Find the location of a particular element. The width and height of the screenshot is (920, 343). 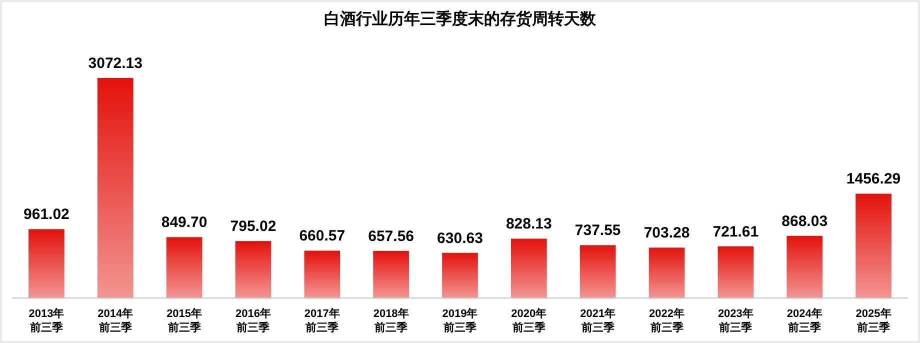

data-label: 849.70 is located at coordinates (184, 223).